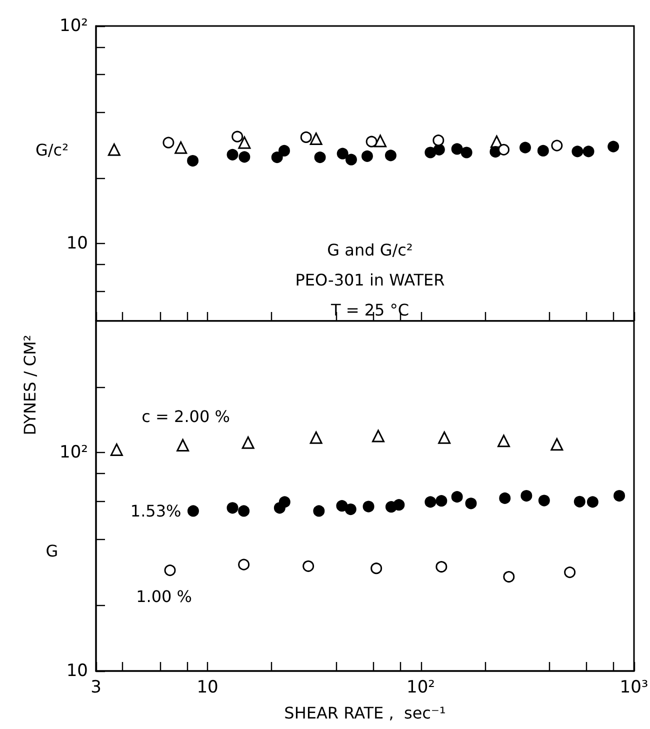 This screenshot has height=729, width=650. Describe the element at coordinates (96, 688) in the screenshot. I see `x-tick-label: 3` at that location.